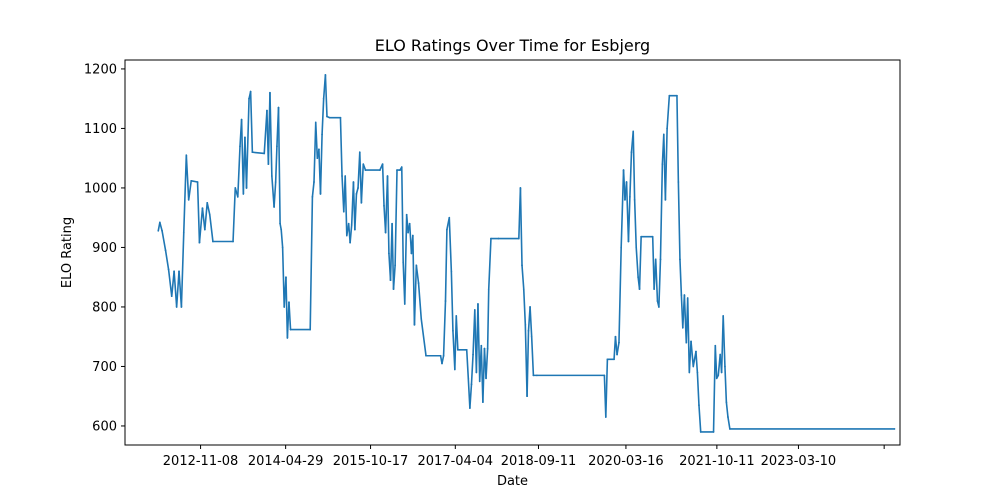 The width and height of the screenshot is (1000, 500). I want to click on chart-title: ELO Ratings Over Time for Esbjerg, so click(512, 45).